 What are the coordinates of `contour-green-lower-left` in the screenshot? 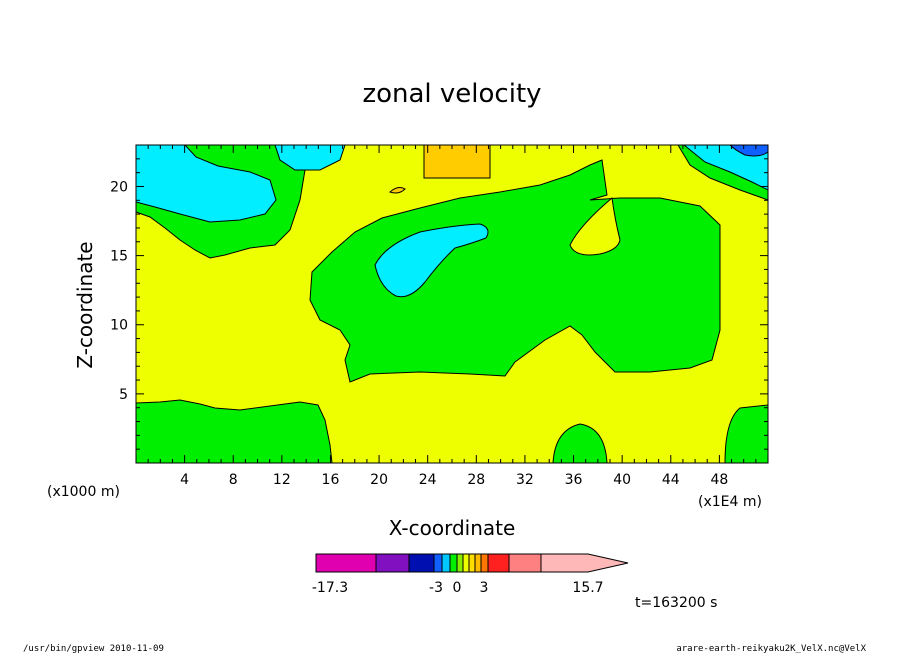 It's located at (234, 431).